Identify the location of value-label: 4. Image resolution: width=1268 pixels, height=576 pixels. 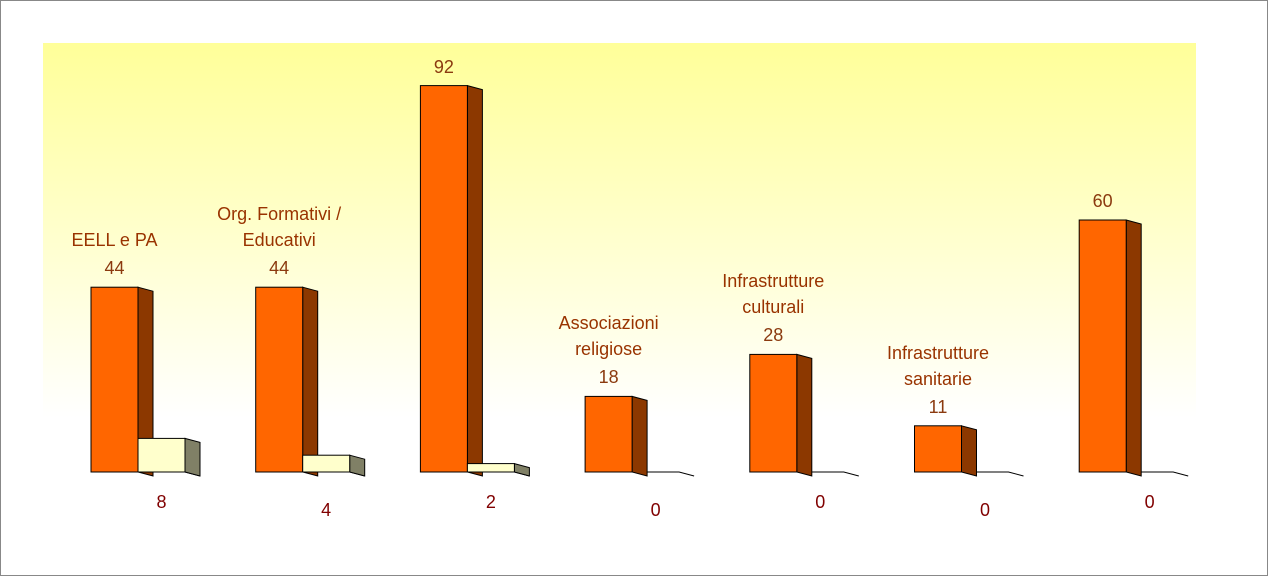
(326, 510).